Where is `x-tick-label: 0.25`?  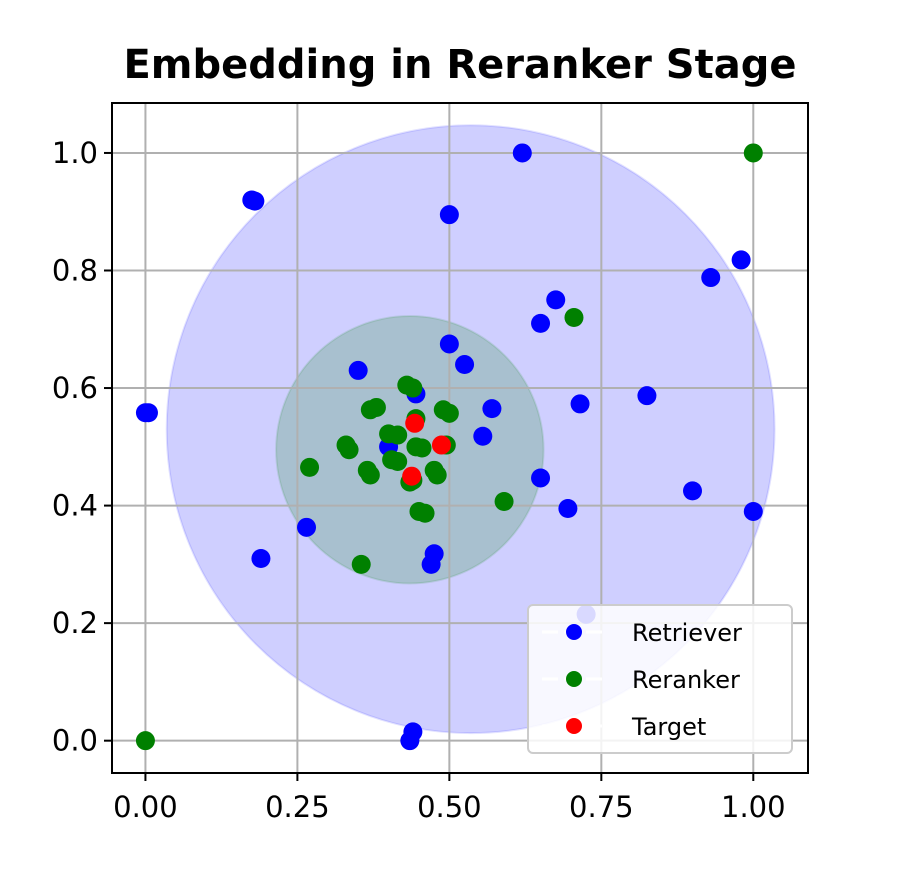
x-tick-label: 0.25 is located at coordinates (297, 807).